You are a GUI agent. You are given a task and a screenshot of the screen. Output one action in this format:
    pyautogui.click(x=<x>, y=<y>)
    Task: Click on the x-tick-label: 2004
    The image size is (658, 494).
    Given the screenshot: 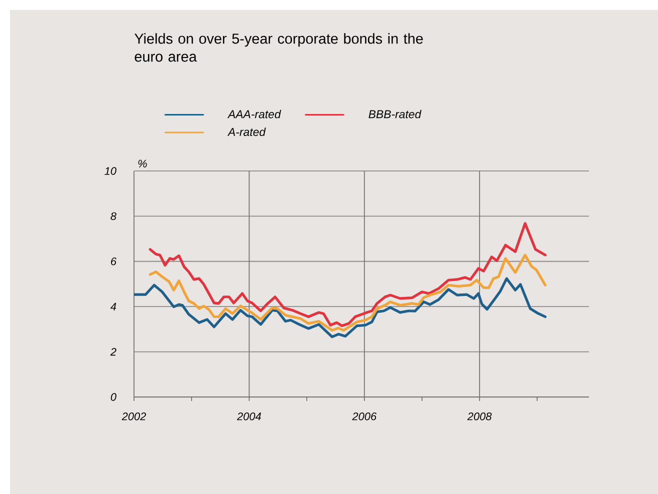 What is the action you would take?
    pyautogui.click(x=248, y=416)
    